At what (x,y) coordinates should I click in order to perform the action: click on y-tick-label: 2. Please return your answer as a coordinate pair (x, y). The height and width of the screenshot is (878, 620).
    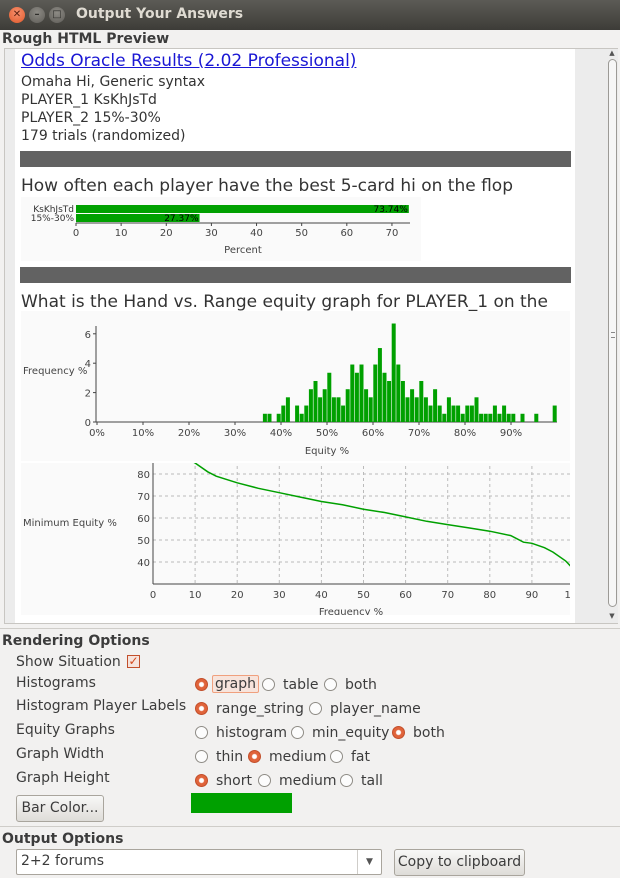
    Looking at the image, I should click on (88, 394).